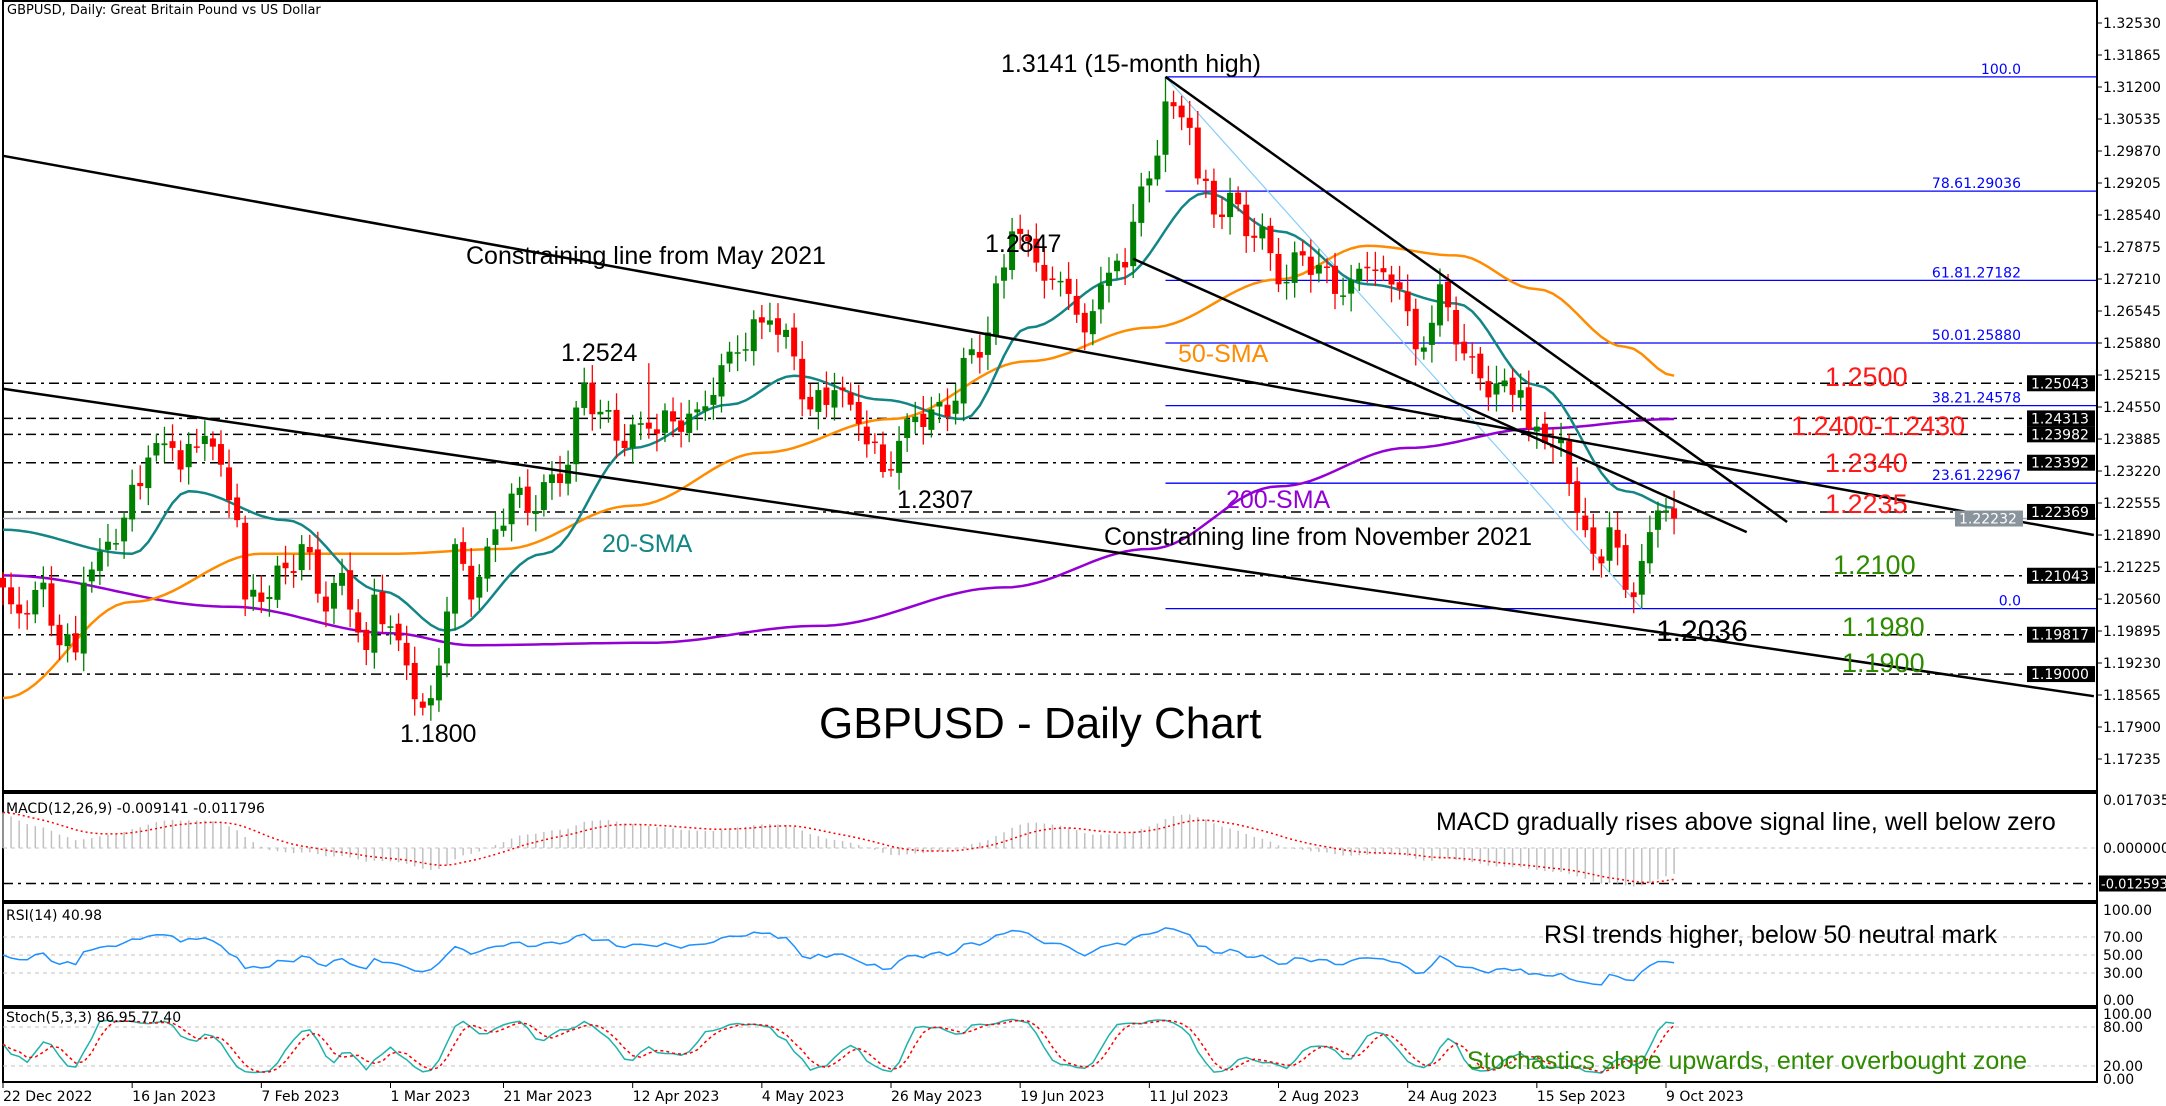  I want to click on rsi-axis-label: 100.00, so click(2127, 911).